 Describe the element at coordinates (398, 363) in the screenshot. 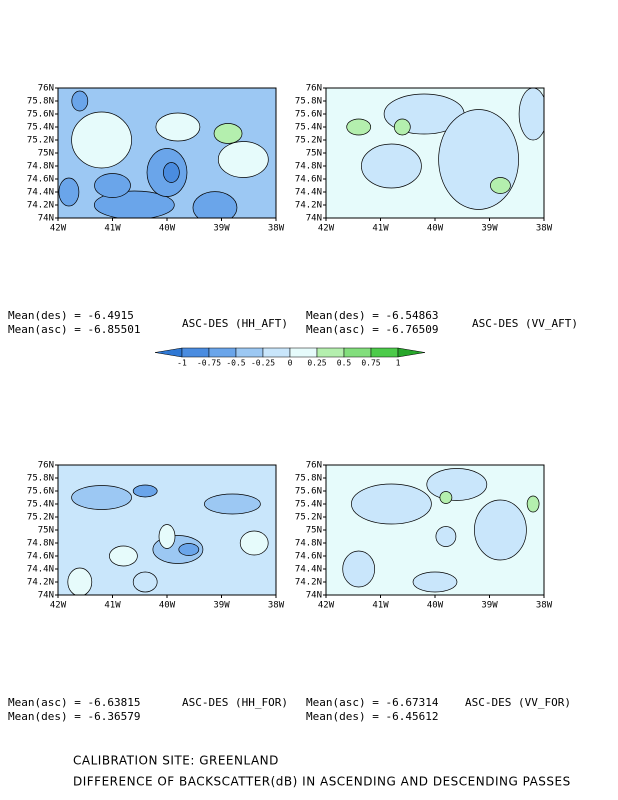

I see `colorbar-label: 1` at that location.